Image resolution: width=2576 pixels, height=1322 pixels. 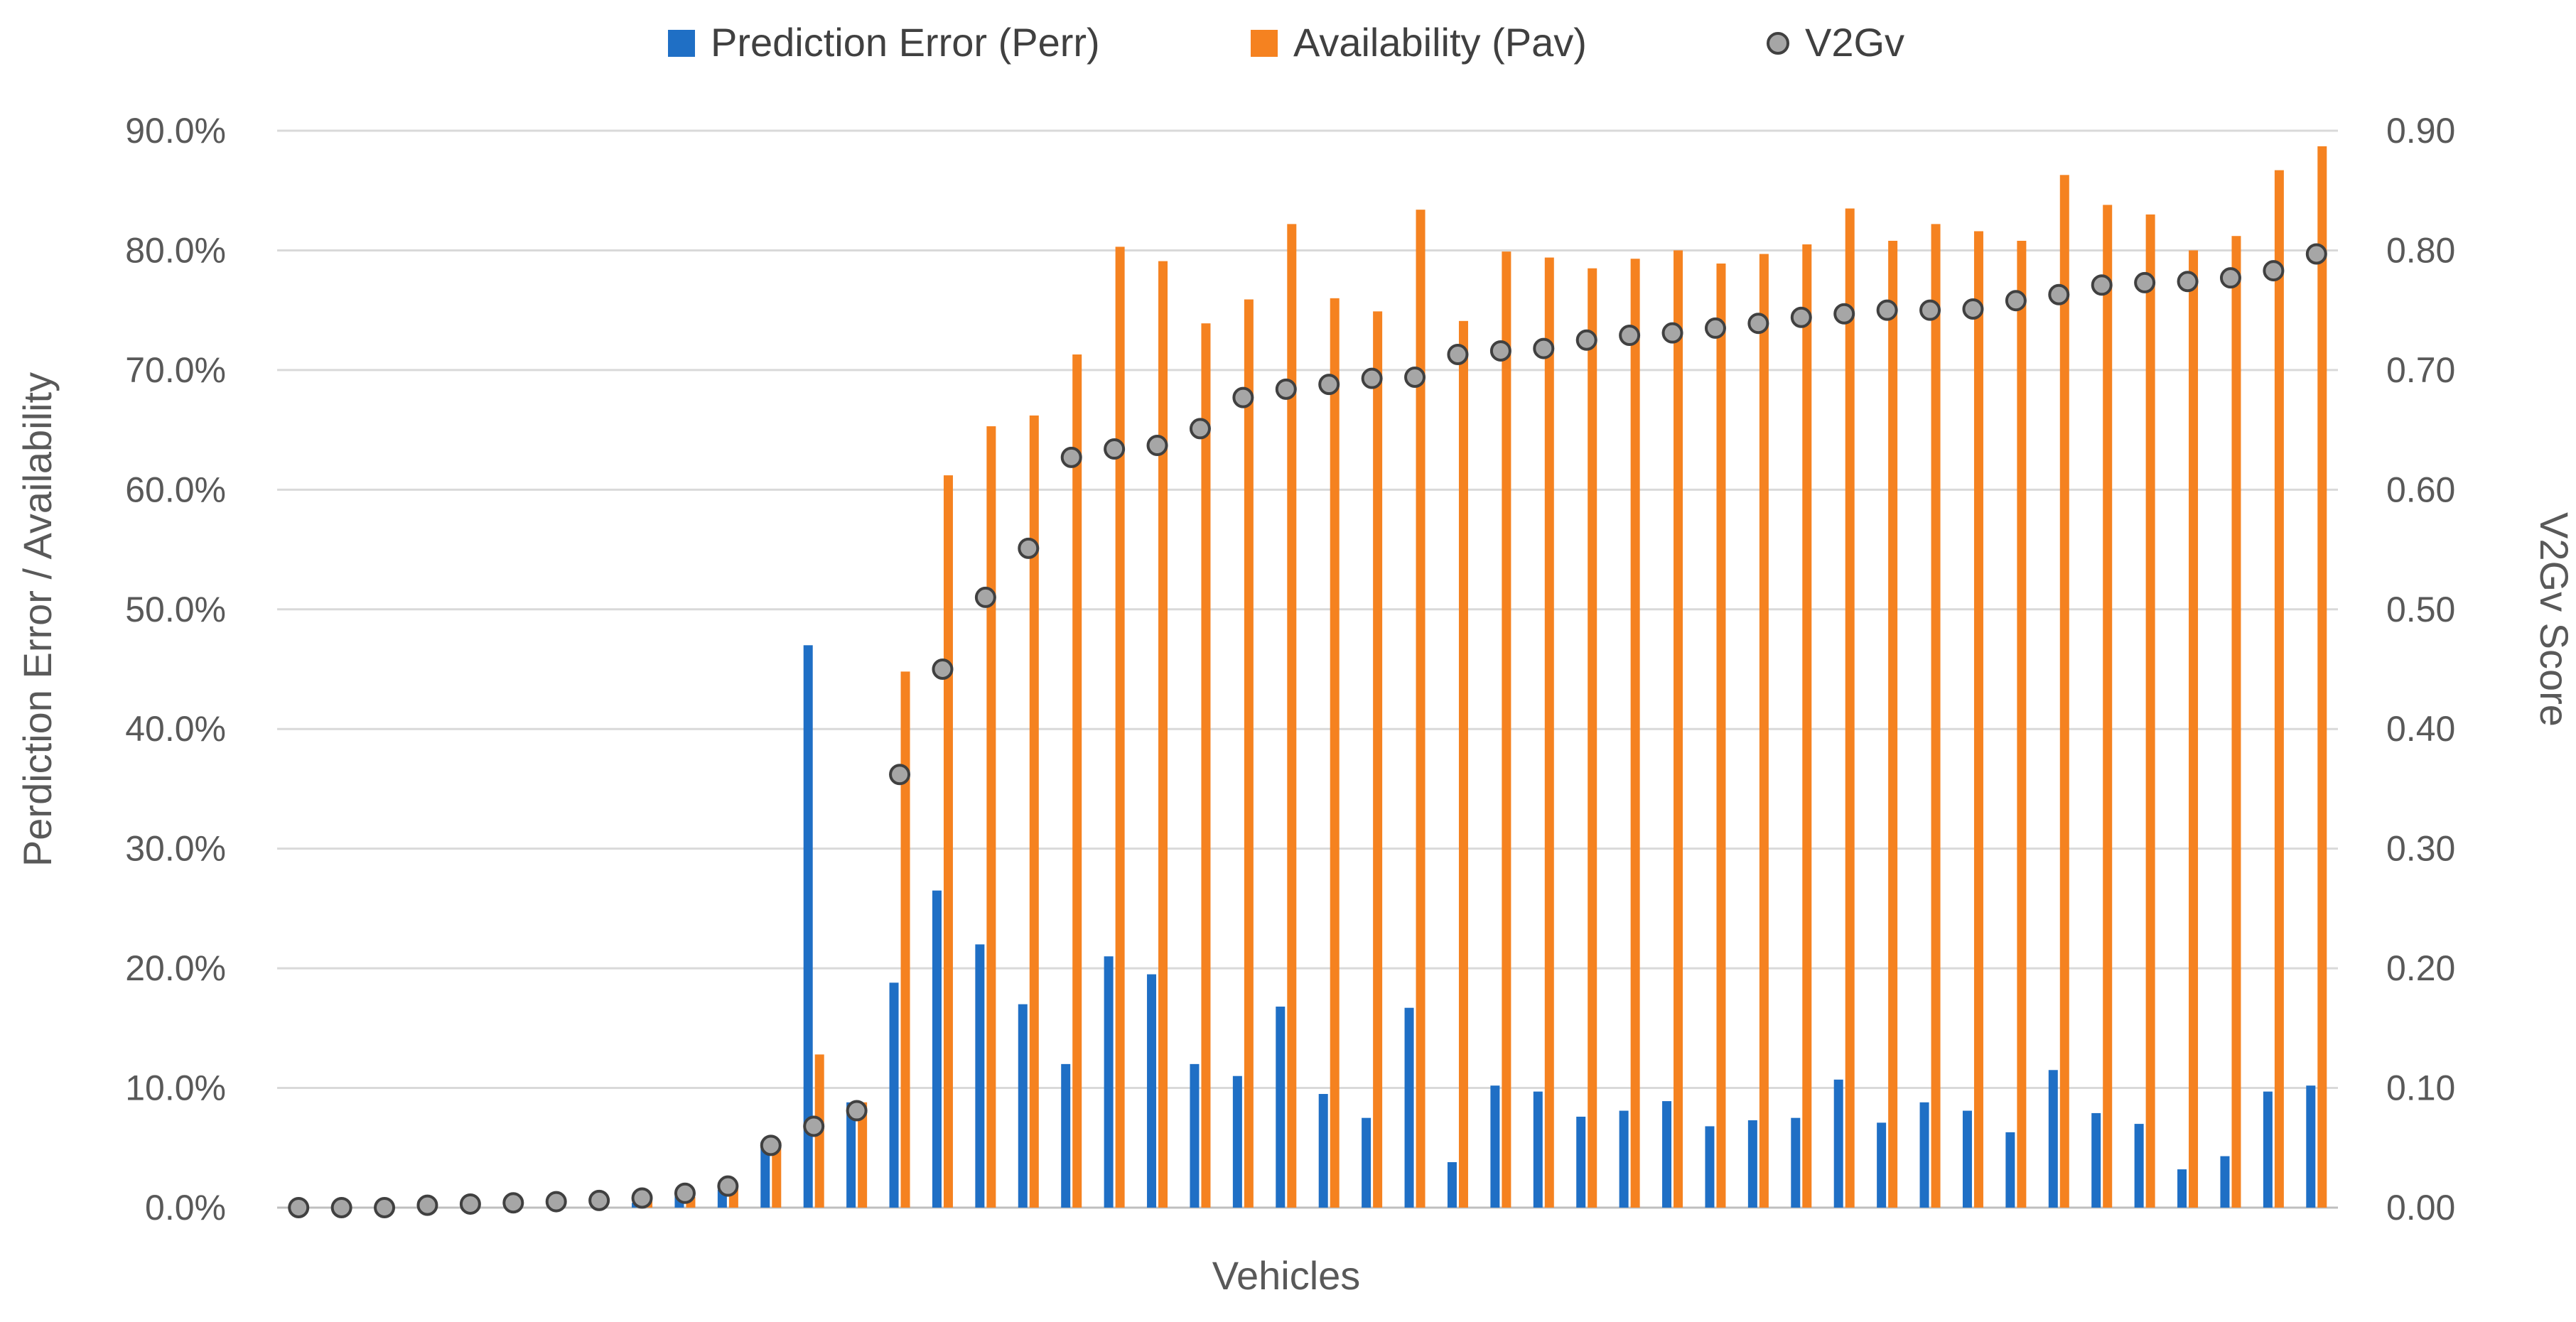 What do you see at coordinates (2421, 370) in the screenshot?
I see `right-tick-label: 0.70` at bounding box center [2421, 370].